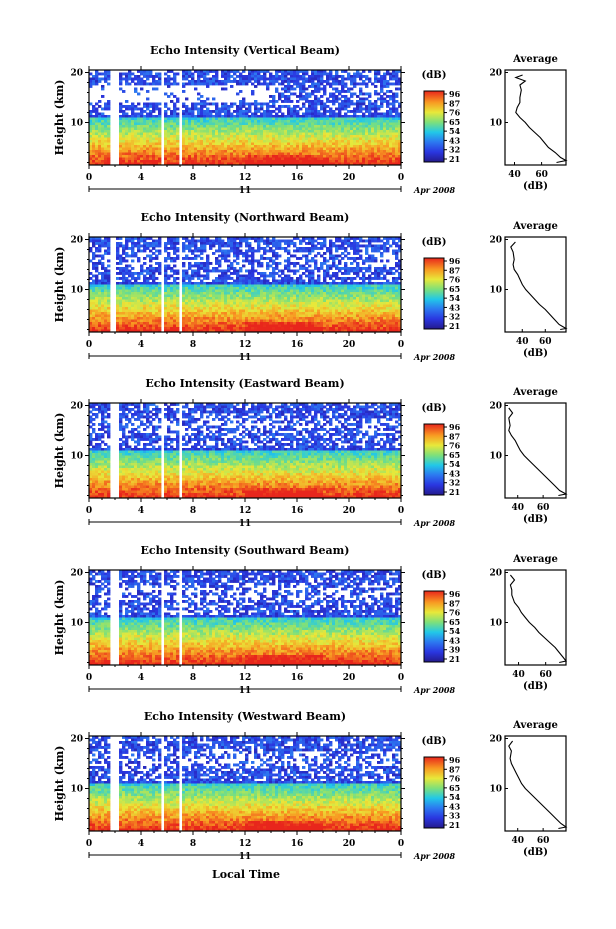  Describe the element at coordinates (495, 124) in the screenshot. I see `profile-y-tick-label: 10` at that location.